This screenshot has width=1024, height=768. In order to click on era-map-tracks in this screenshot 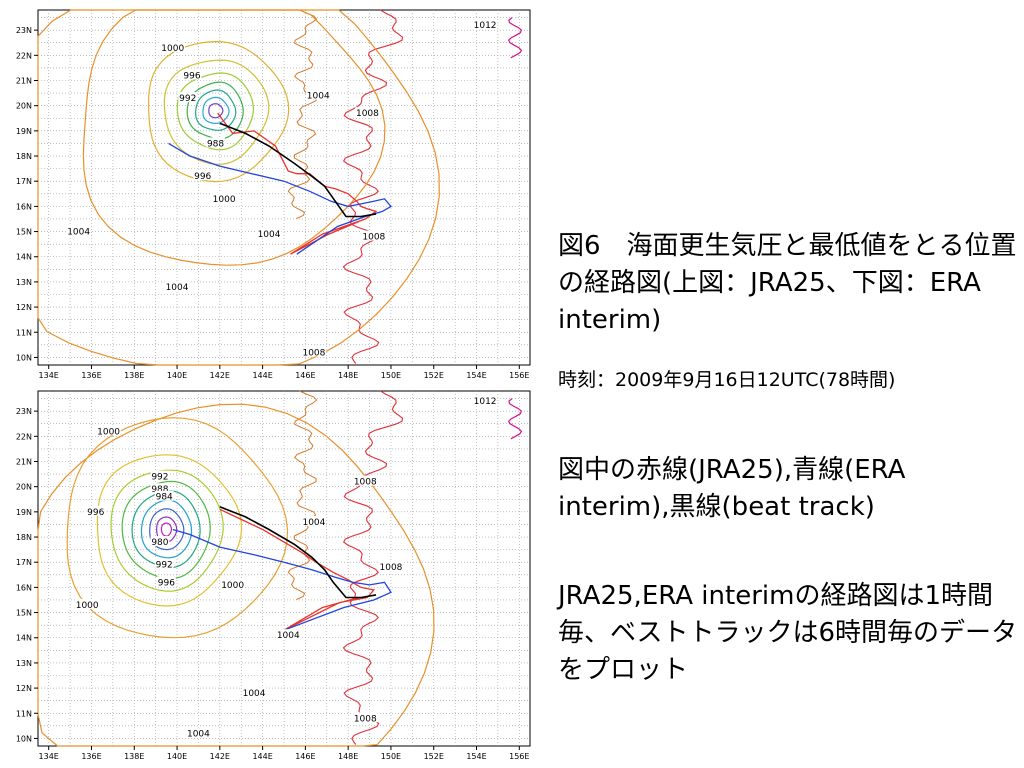, I will do `click(282, 568)`.